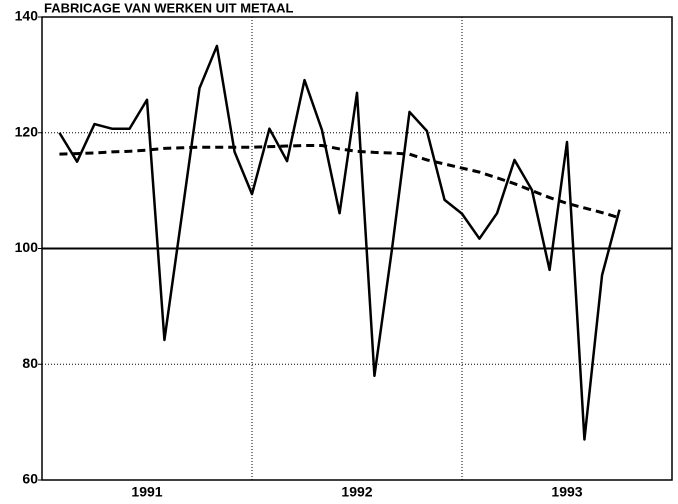 Image resolution: width=678 pixels, height=504 pixels. I want to click on y-tick-label: 100, so click(27, 247).